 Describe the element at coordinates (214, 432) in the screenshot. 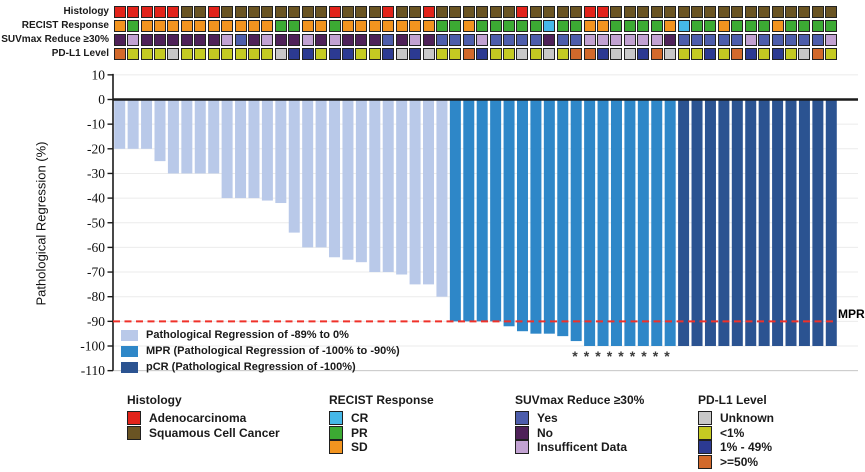

I see `legend-item-label: Squamous Cell Cancer` at that location.